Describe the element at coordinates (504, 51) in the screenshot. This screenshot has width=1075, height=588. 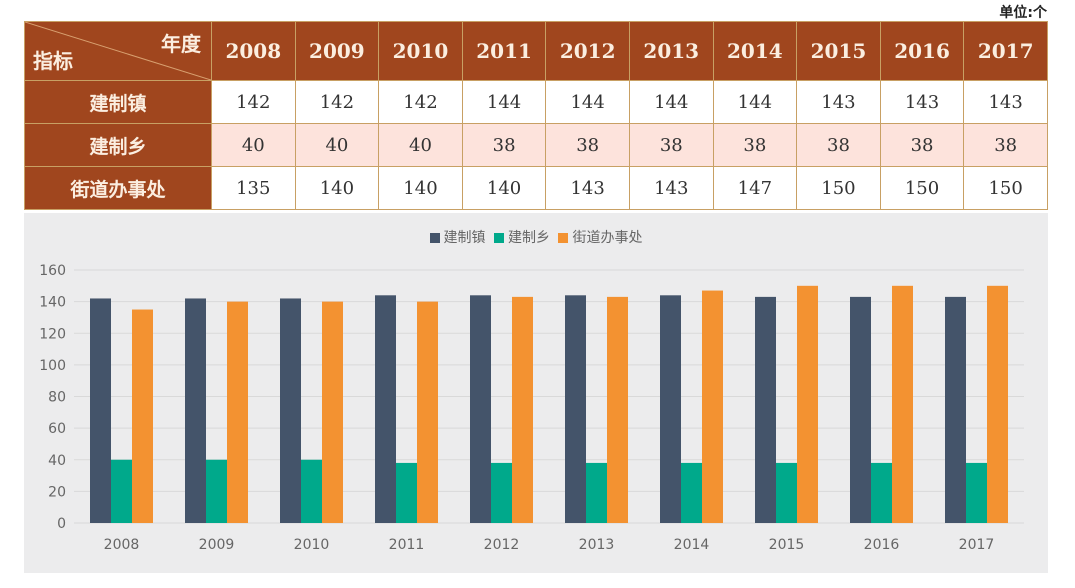
I see `year-header: 2011` at that location.